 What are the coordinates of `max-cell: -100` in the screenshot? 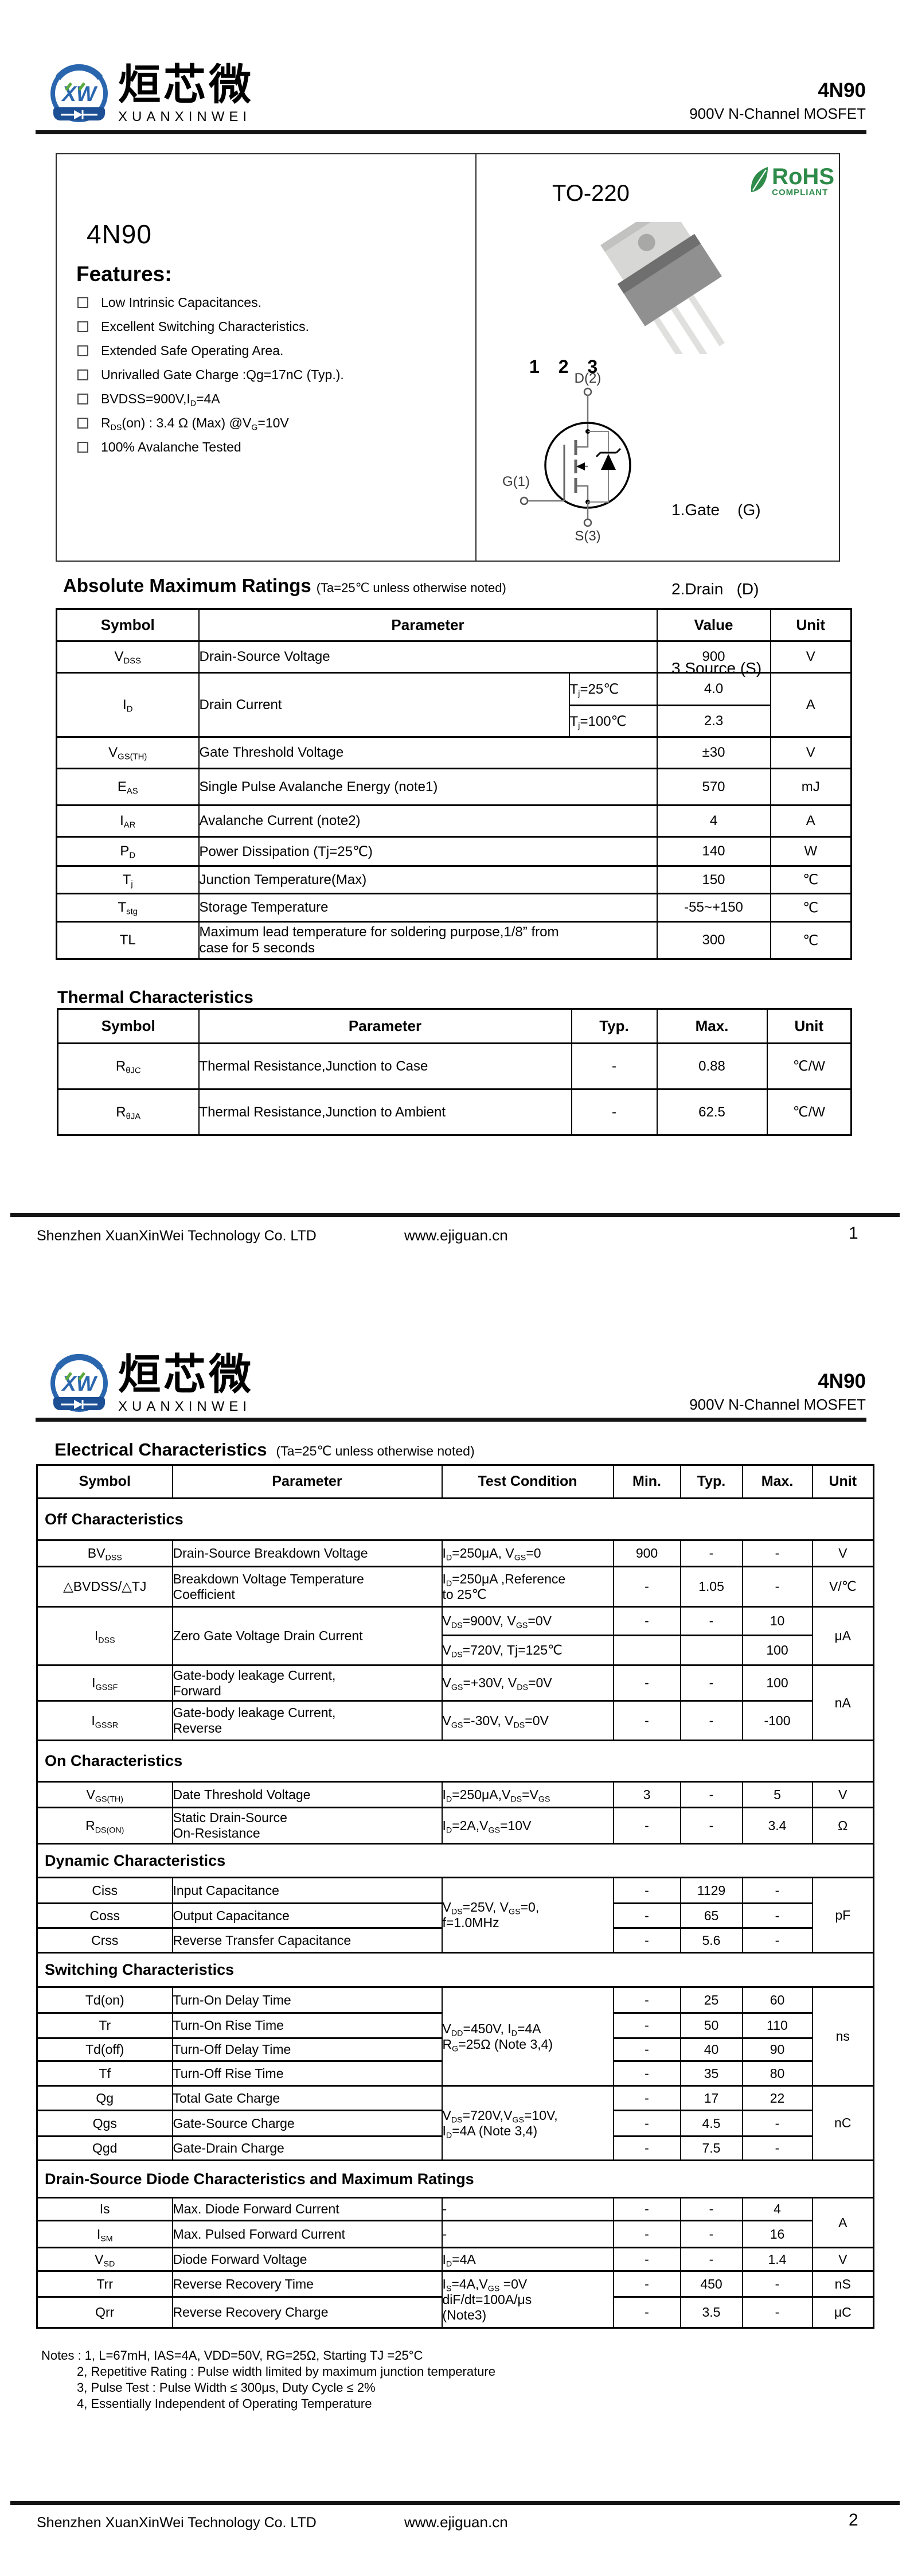 It's located at (777, 1720).